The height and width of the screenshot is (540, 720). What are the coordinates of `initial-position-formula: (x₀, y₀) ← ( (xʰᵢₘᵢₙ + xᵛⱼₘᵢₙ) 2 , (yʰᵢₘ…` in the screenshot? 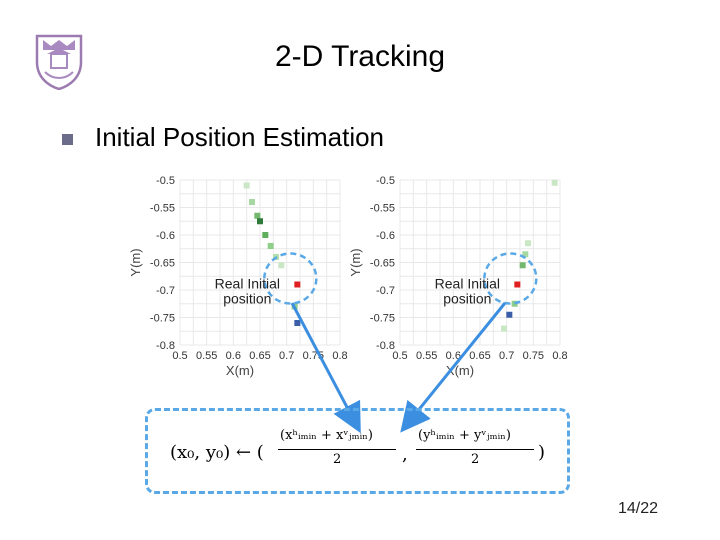 It's located at (365, 453).